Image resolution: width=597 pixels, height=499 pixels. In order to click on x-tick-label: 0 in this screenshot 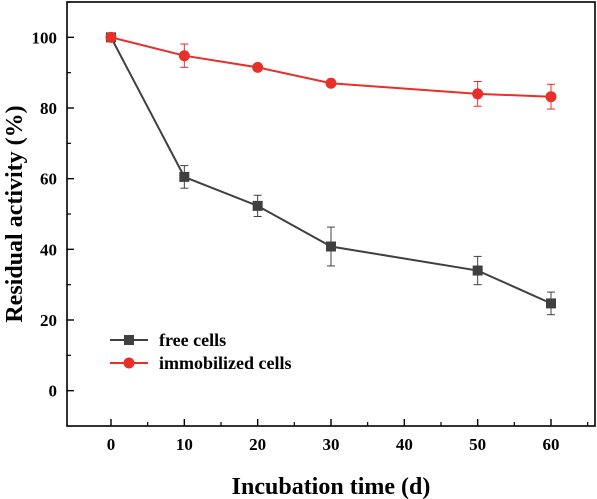, I will do `click(111, 444)`.